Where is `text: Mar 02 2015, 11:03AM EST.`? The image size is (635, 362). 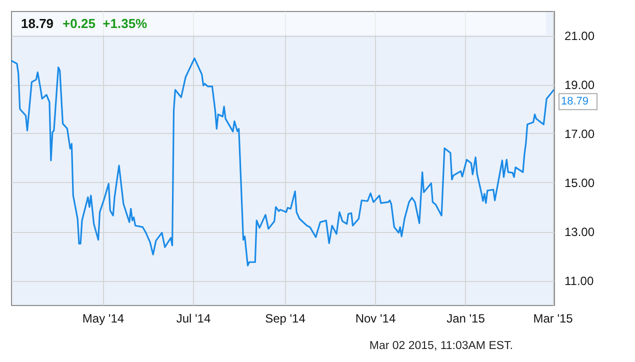
text: Mar 02 2015, 11:03AM EST. is located at coordinates (441, 346).